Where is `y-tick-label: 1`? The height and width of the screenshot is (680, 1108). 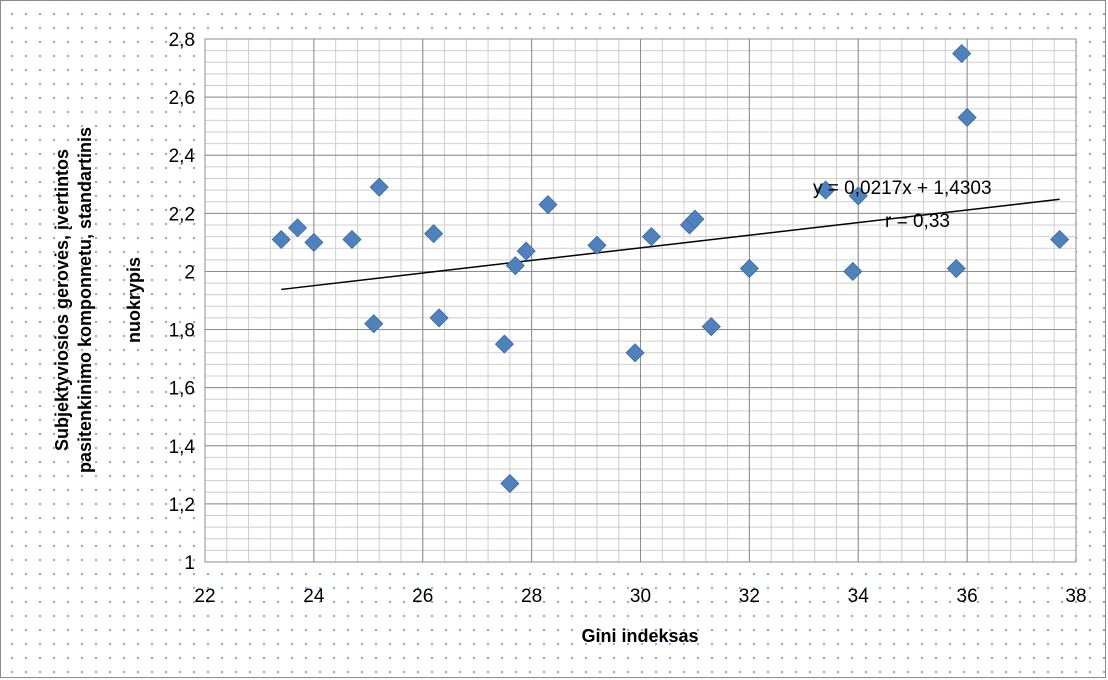 y-tick-label: 1 is located at coordinates (189, 563).